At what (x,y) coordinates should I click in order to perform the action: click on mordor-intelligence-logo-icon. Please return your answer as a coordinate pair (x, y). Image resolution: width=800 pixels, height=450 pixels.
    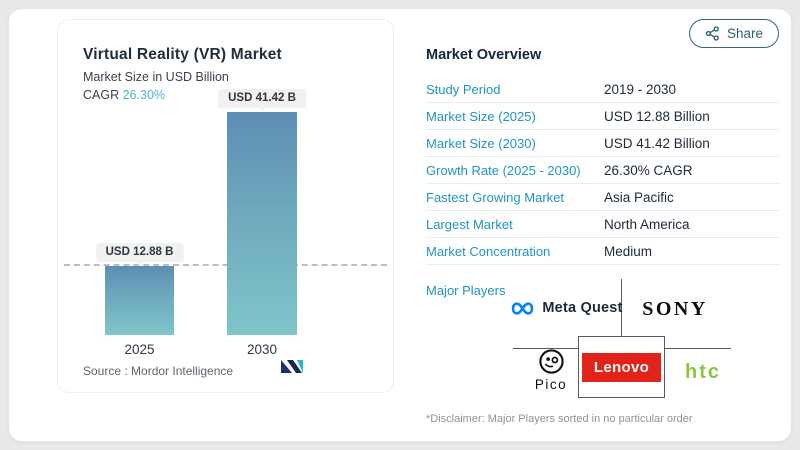
    Looking at the image, I should click on (293, 368).